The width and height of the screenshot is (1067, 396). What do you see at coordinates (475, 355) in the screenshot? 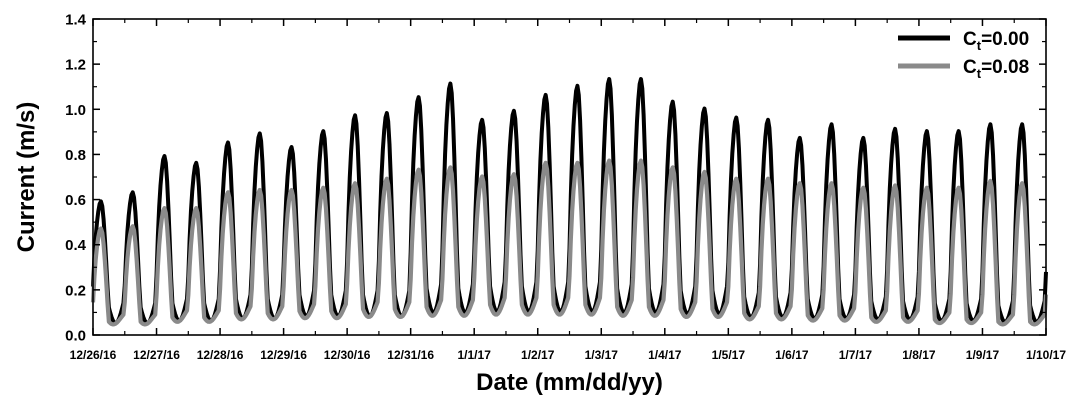
I see `x-tick-label: 1/1/17` at bounding box center [475, 355].